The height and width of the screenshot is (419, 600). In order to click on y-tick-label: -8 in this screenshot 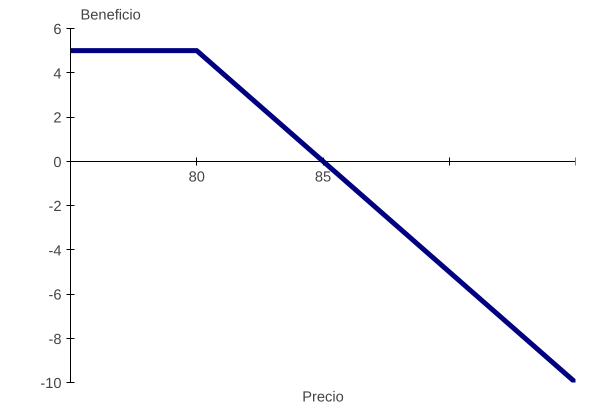, I will do `click(55, 340)`.